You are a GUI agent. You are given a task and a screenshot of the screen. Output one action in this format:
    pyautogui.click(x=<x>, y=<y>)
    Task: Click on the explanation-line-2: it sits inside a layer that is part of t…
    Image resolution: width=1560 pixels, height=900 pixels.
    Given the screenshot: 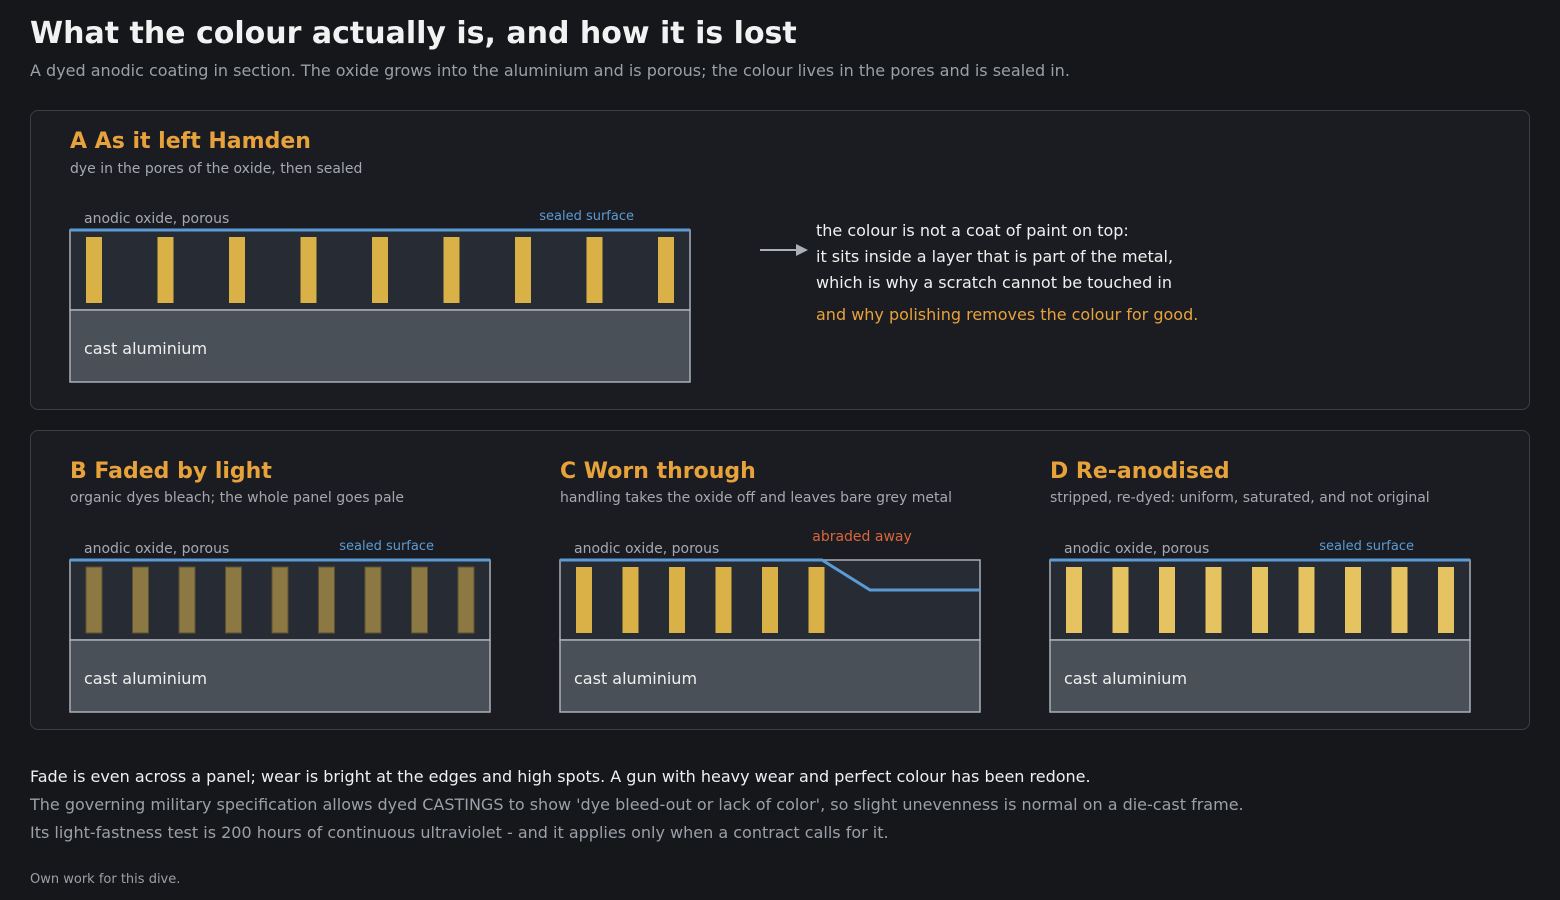 What is the action you would take?
    pyautogui.click(x=995, y=256)
    